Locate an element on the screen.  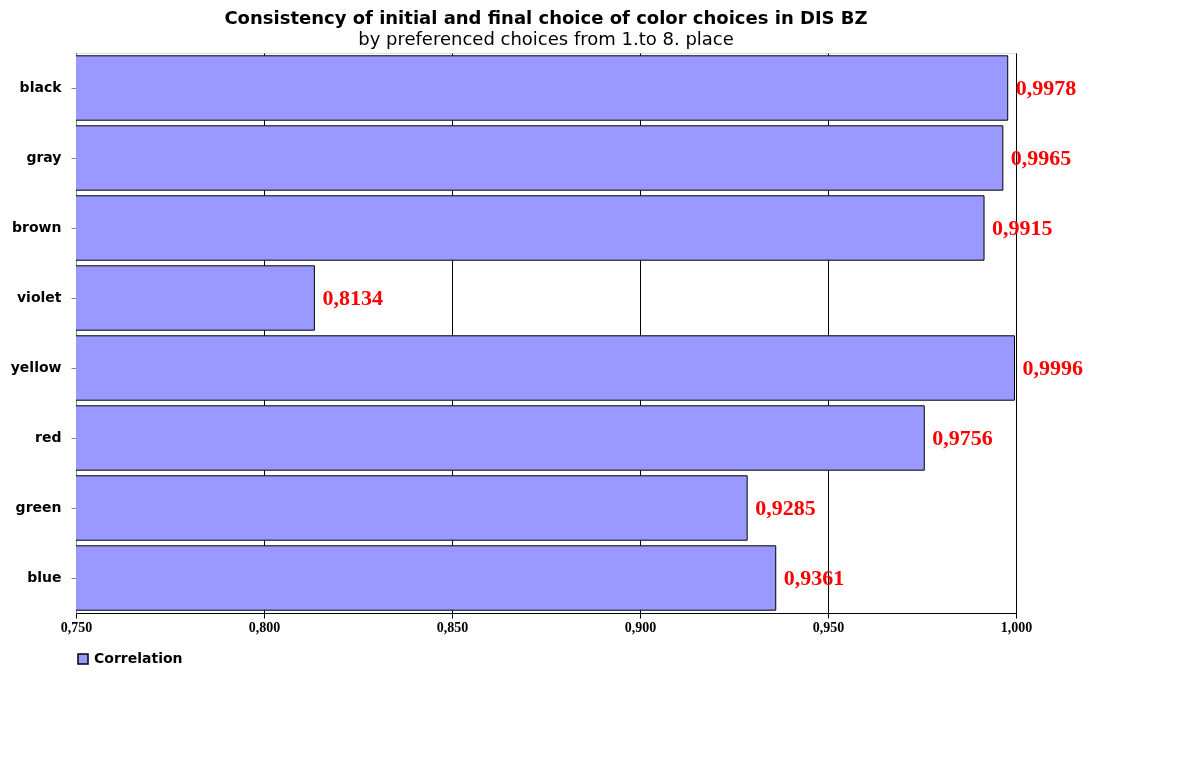
chart-subtitle: by preferenced choices from 1.to 8. place is located at coordinates (546, 38).